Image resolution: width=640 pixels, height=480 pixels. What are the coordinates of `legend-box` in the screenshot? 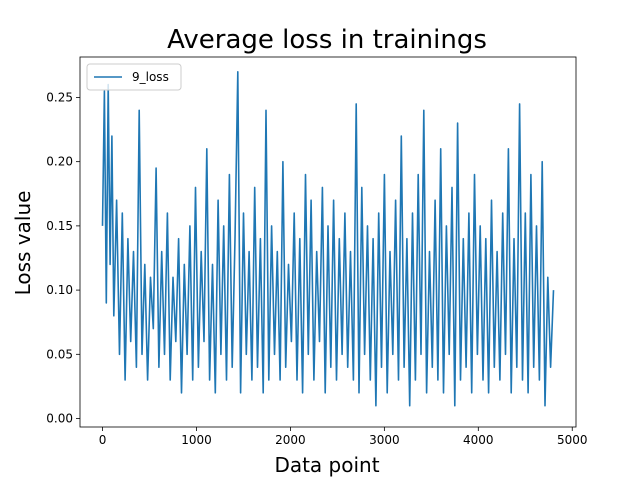 It's located at (134, 77).